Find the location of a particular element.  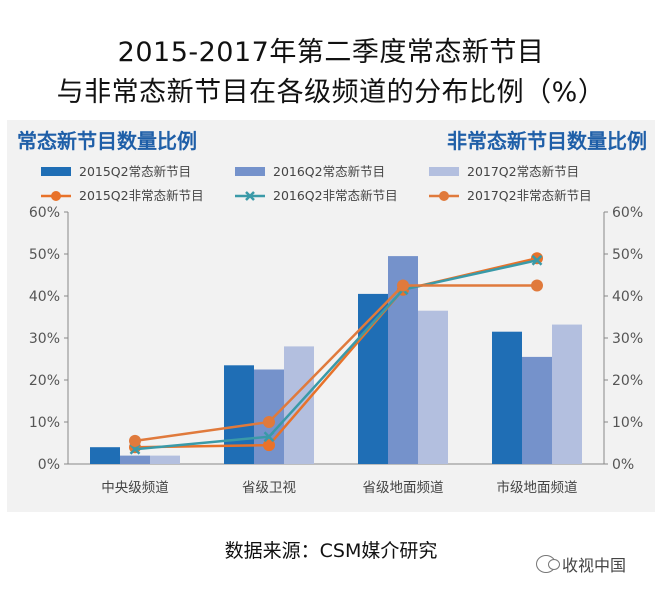

y-tick-label-left: 10% is located at coordinates (44, 423).